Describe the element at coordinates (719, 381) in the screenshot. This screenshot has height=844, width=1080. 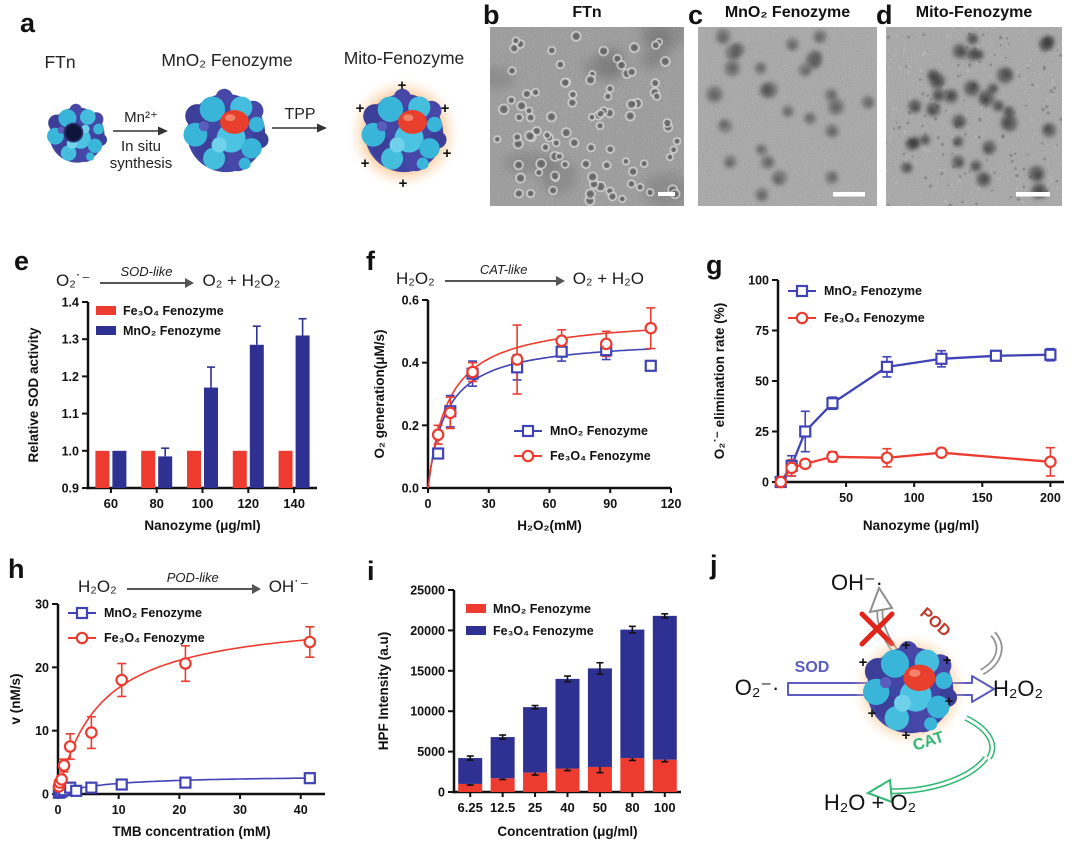
I see `svg-text: O₂˙⁻ elimination rate (%)` at that location.